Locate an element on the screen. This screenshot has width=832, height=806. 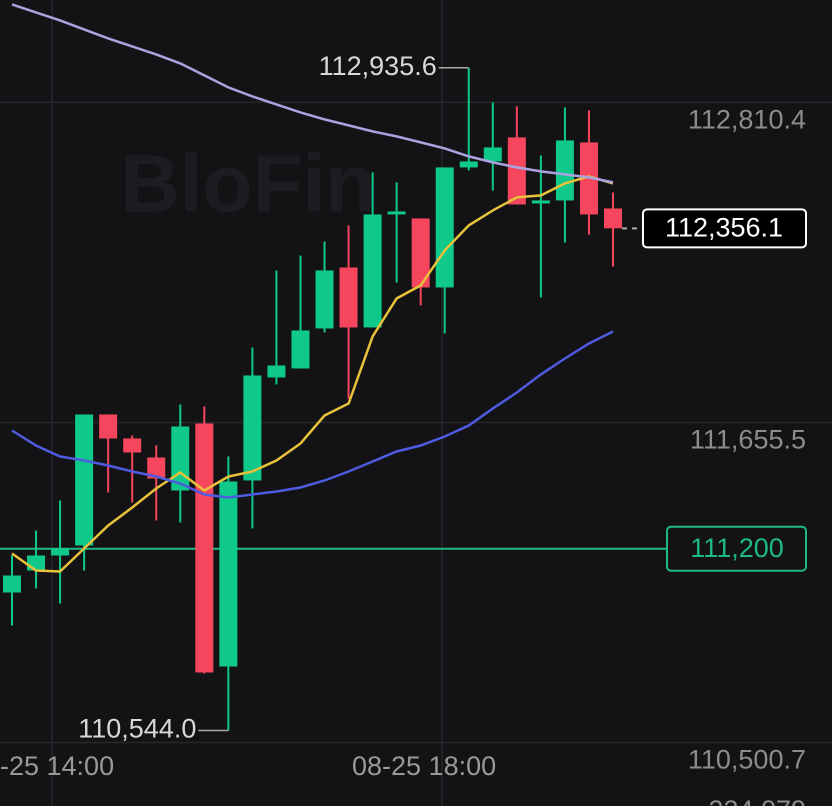
low-marker-label: 110,544.0 is located at coordinates (137, 729).